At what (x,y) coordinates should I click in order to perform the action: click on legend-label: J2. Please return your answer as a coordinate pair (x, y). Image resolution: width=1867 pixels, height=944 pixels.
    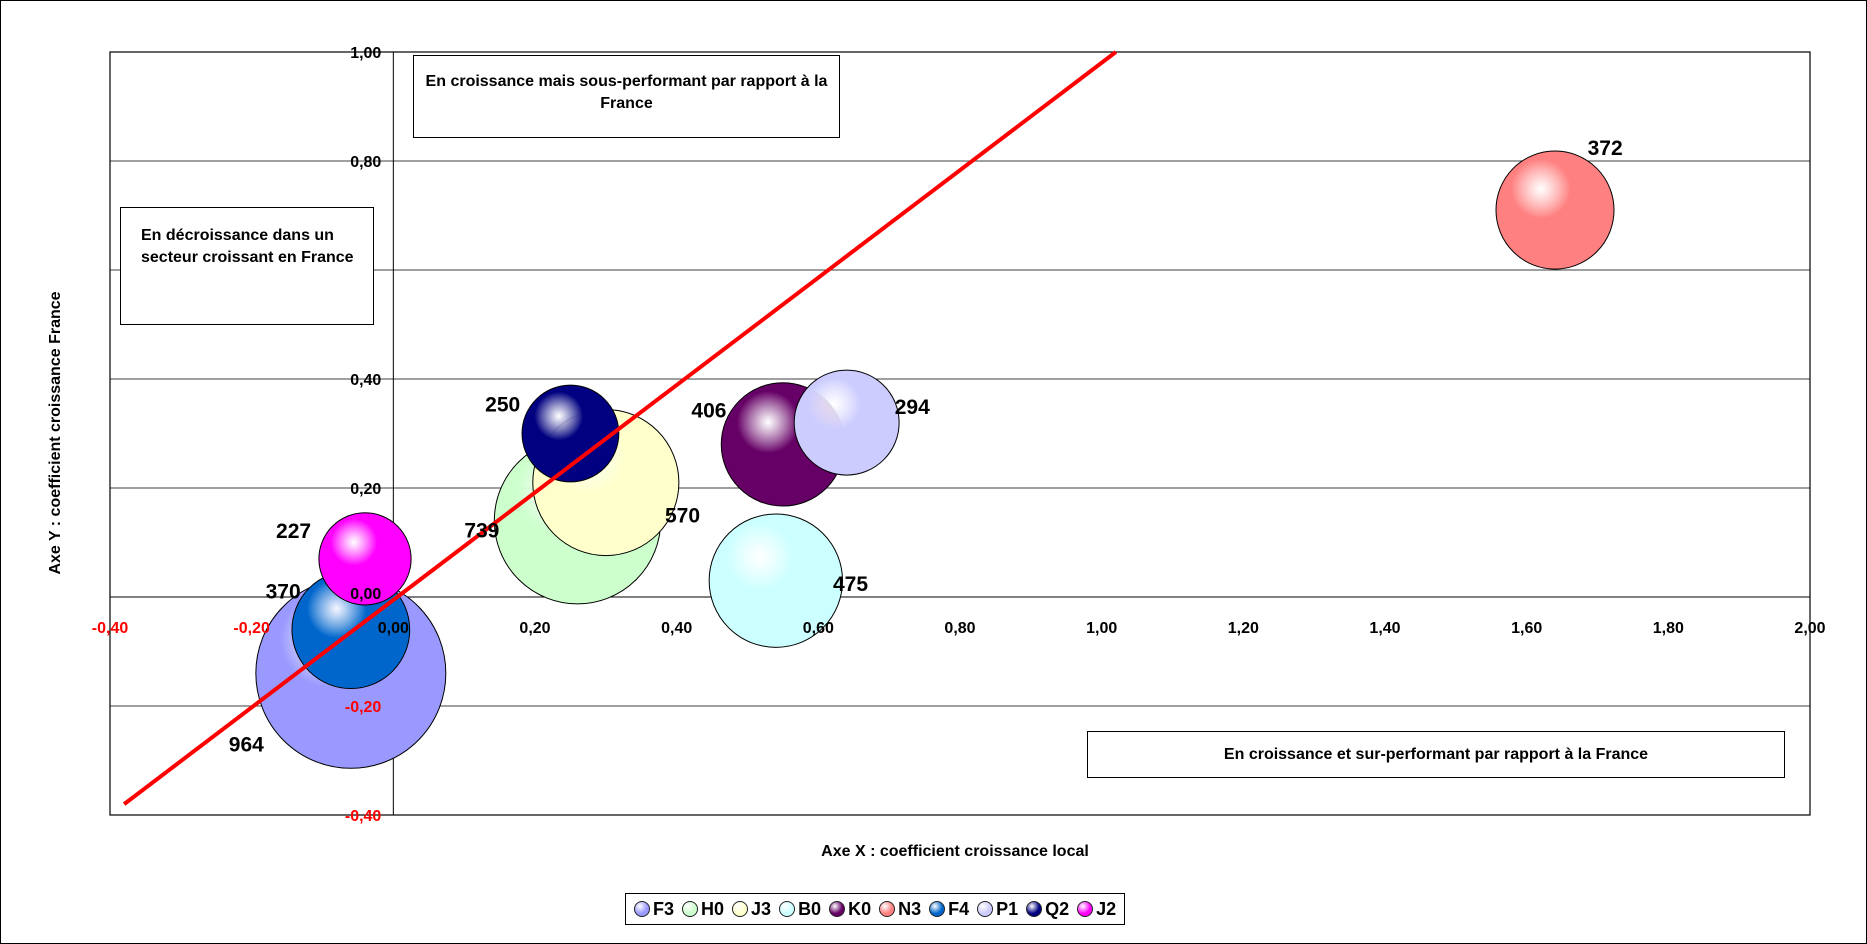
    Looking at the image, I should click on (1106, 908).